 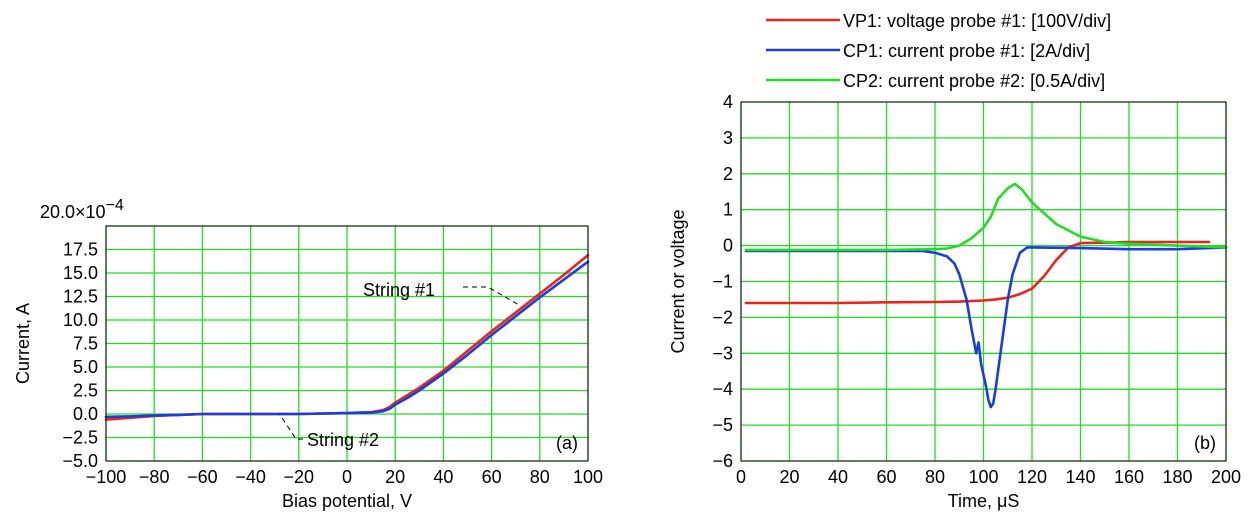 What do you see at coordinates (492, 477) in the screenshot?
I see `a-x-tick-label: 60` at bounding box center [492, 477].